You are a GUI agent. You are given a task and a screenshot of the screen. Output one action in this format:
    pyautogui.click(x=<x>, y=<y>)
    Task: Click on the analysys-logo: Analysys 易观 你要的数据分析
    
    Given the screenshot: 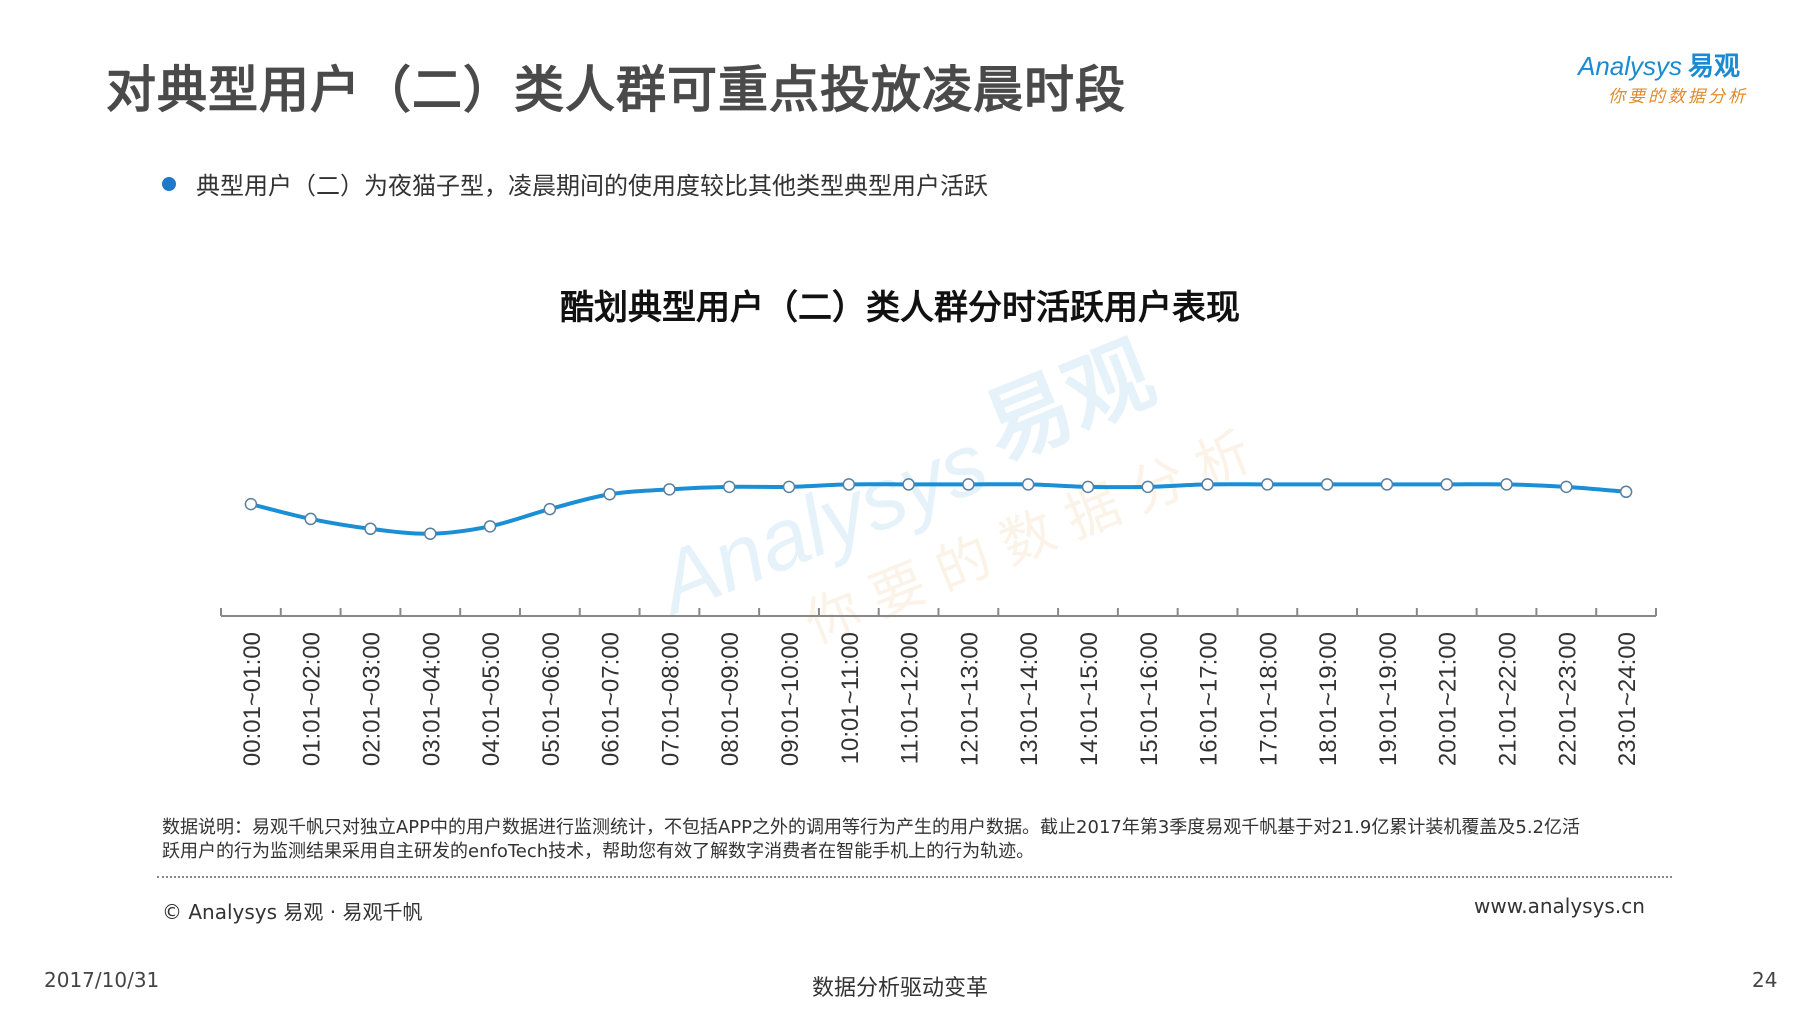 What is the action you would take?
    pyautogui.click(x=1678, y=79)
    